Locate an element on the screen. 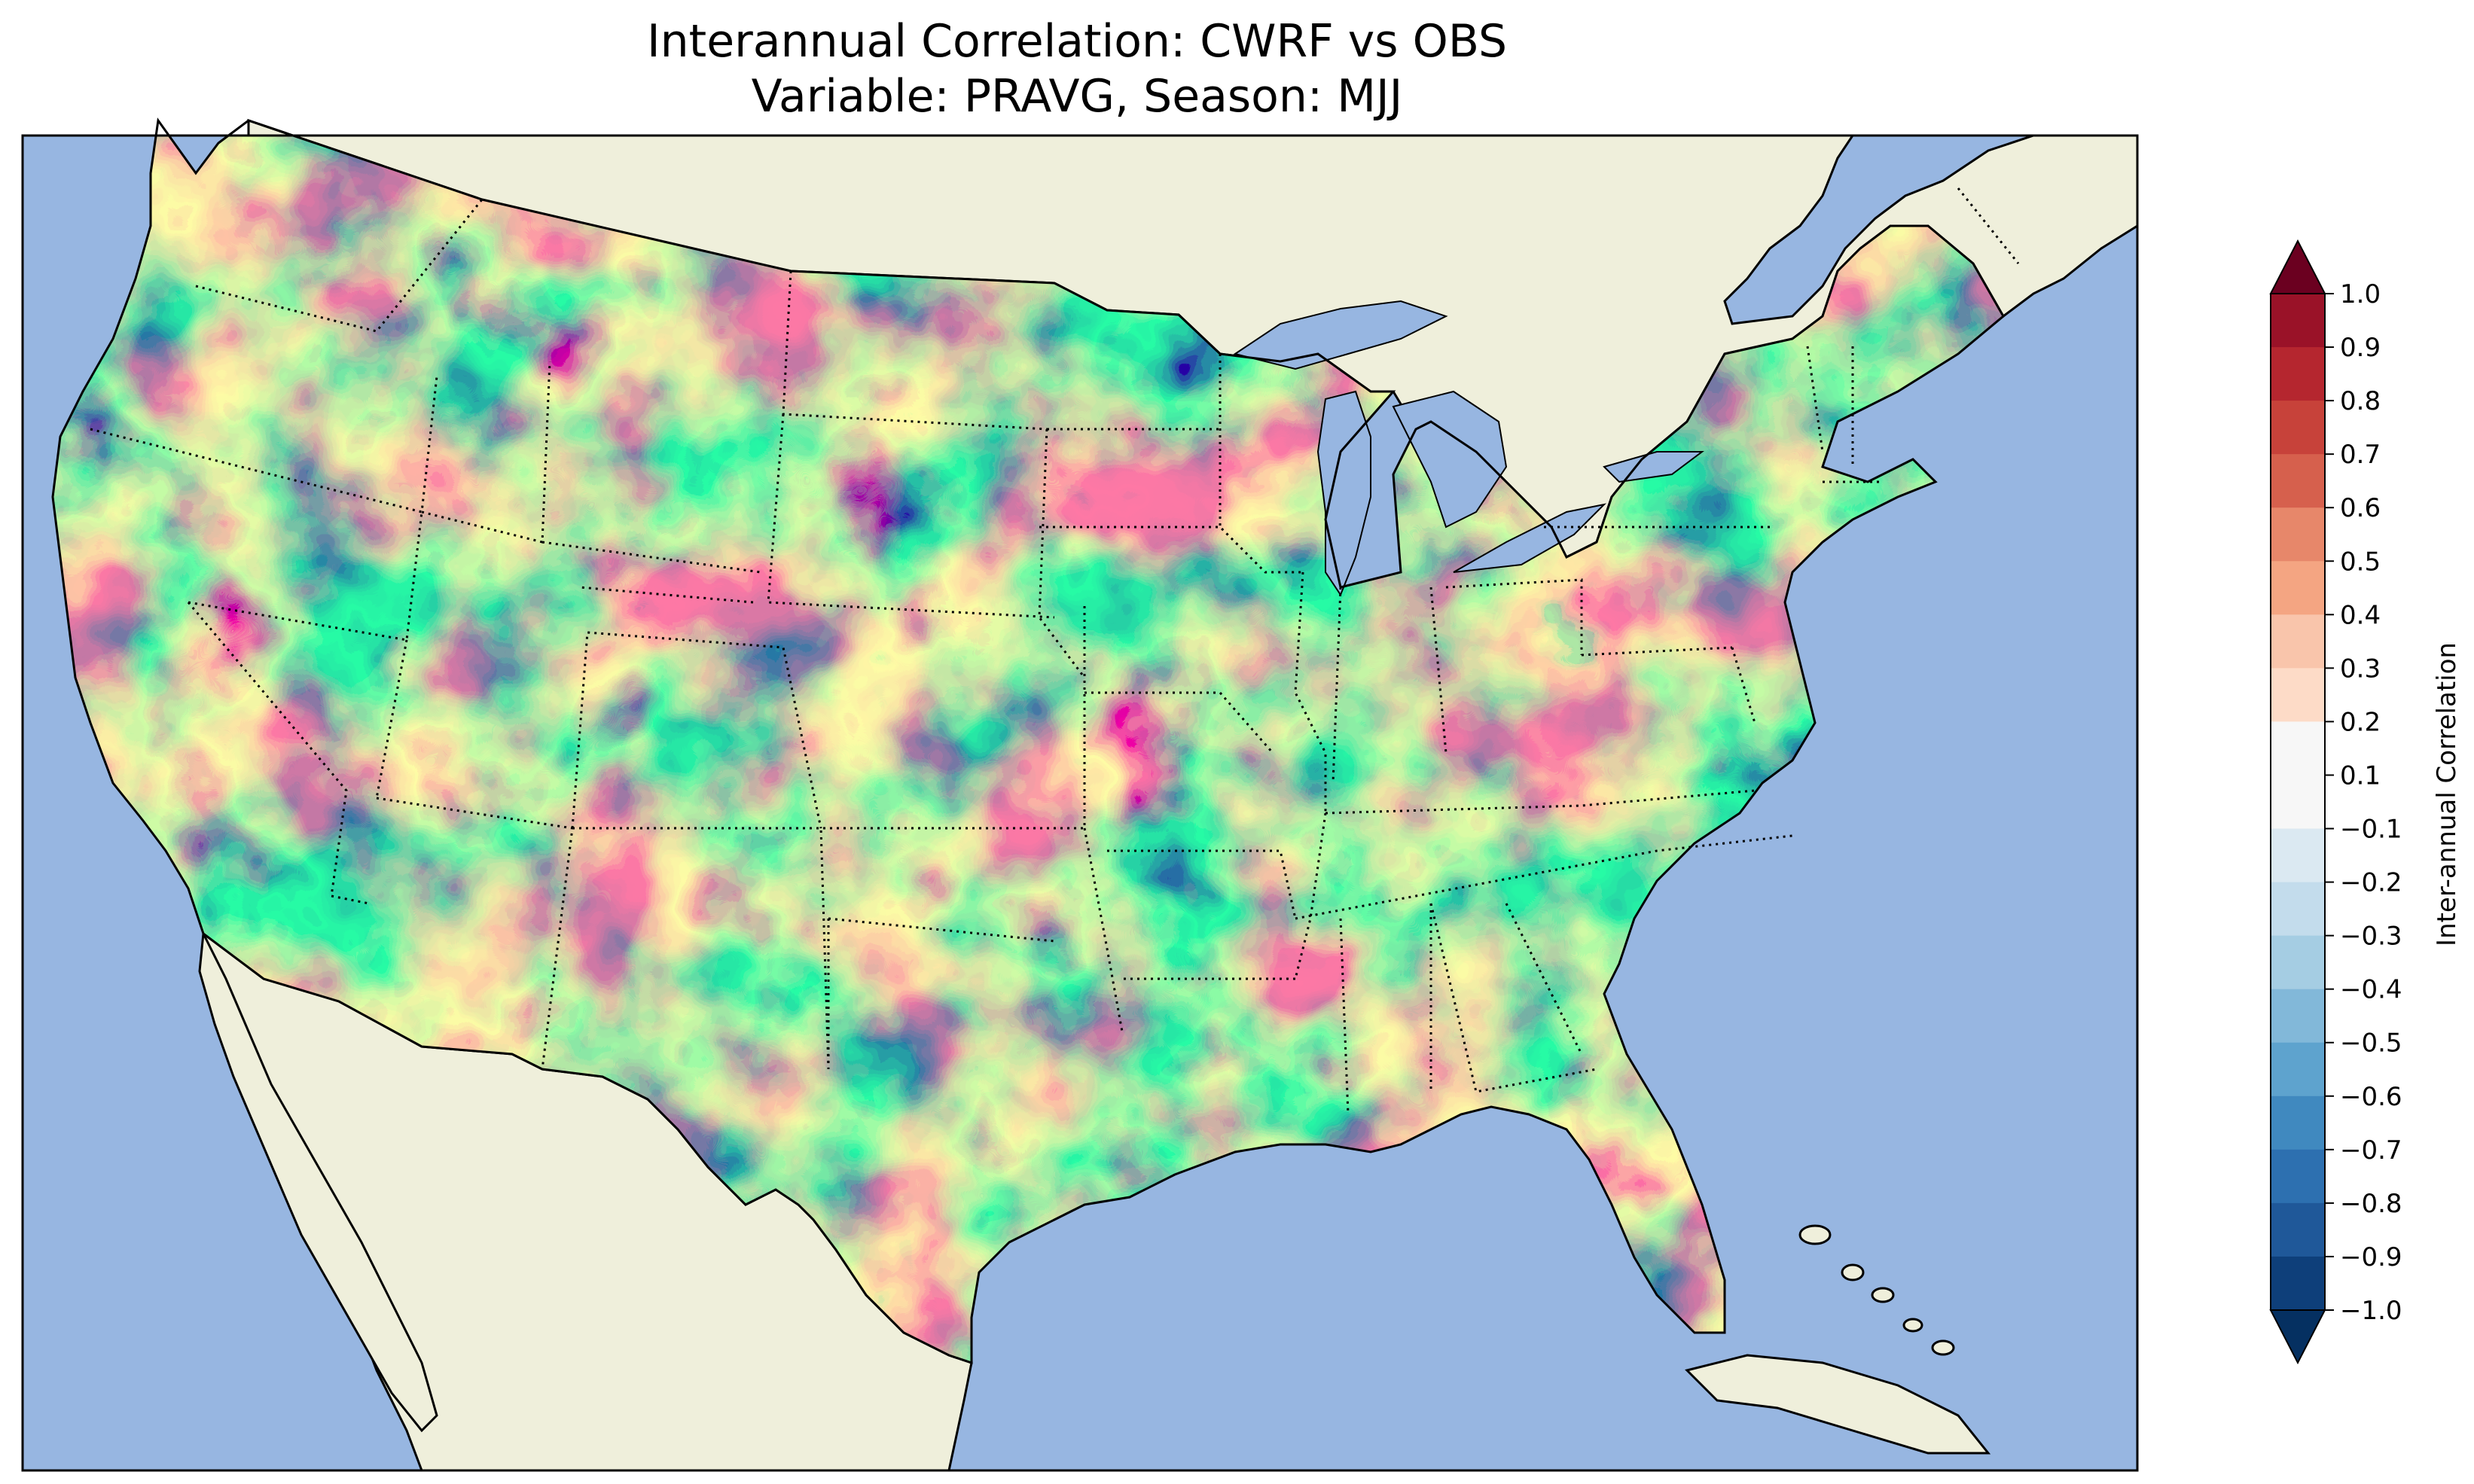 This screenshot has height=1484, width=2474. colorbar-tick-label: −0.7 is located at coordinates (2371, 1150).